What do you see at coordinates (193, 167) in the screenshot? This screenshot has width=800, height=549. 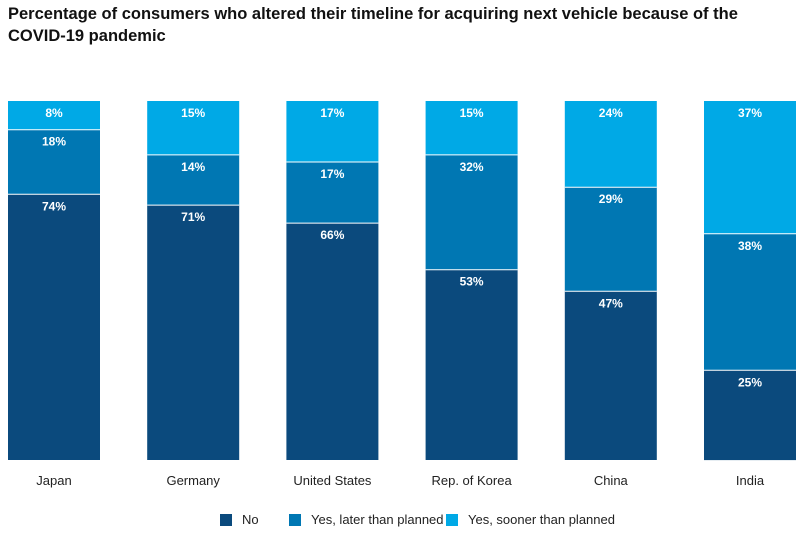 I see `data-label-germany-later: 14%` at bounding box center [193, 167].